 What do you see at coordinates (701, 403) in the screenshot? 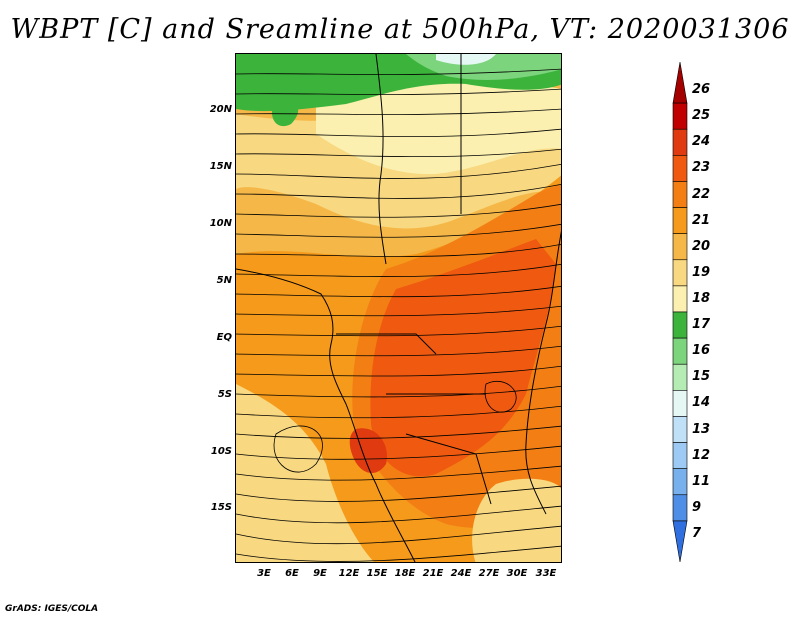
I see `colorbar-label: 14` at bounding box center [701, 403].